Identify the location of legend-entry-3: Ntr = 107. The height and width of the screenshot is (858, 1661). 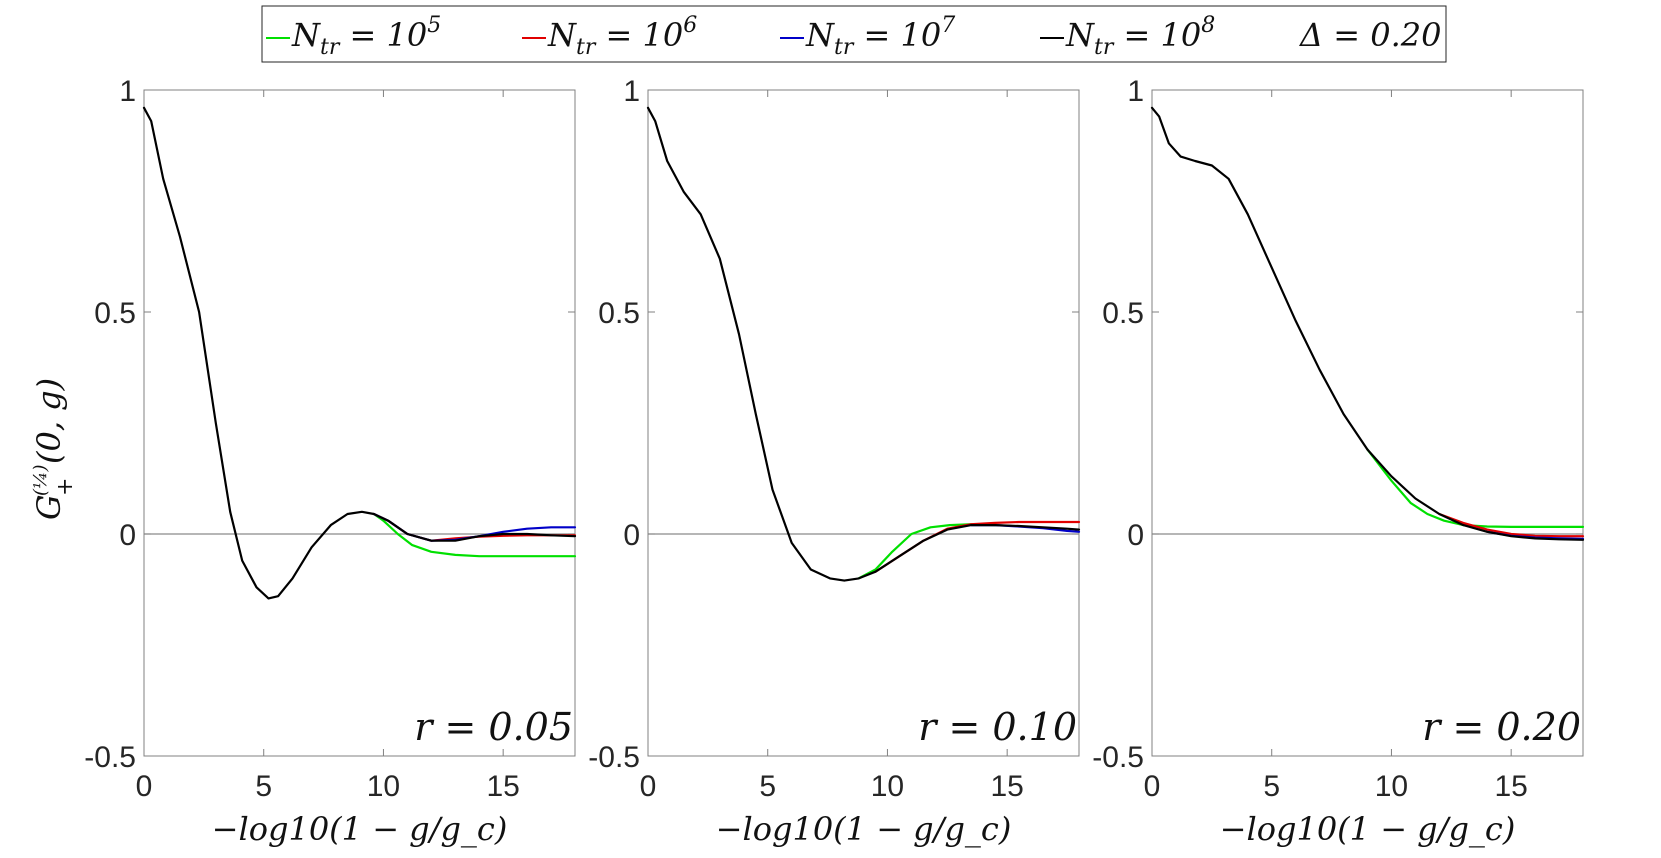
(867, 36).